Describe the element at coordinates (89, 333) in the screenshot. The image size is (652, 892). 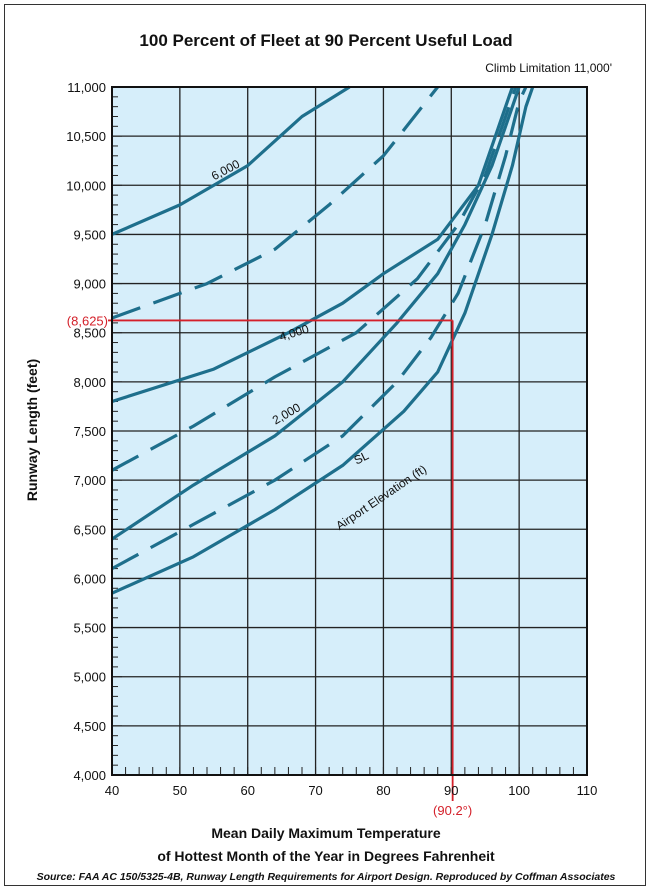
I see `y-tick-label-9: 8,500` at that location.